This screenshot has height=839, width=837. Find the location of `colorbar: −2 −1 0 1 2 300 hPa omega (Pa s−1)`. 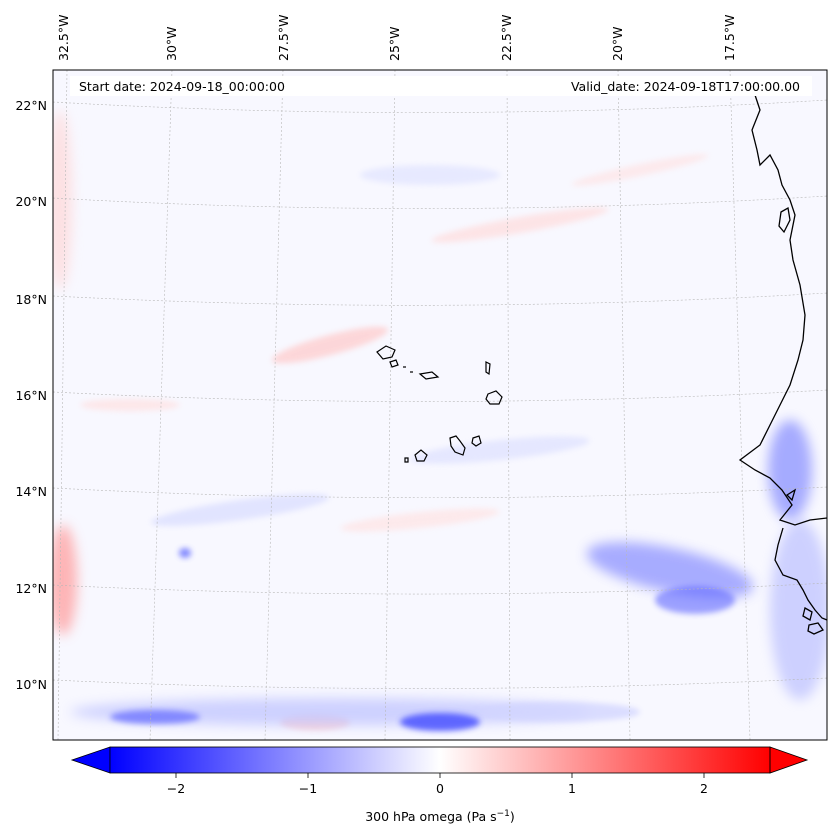

colorbar: −2 −1 0 1 2 300 hPa omega (Pa s−1) is located at coordinates (439, 785).